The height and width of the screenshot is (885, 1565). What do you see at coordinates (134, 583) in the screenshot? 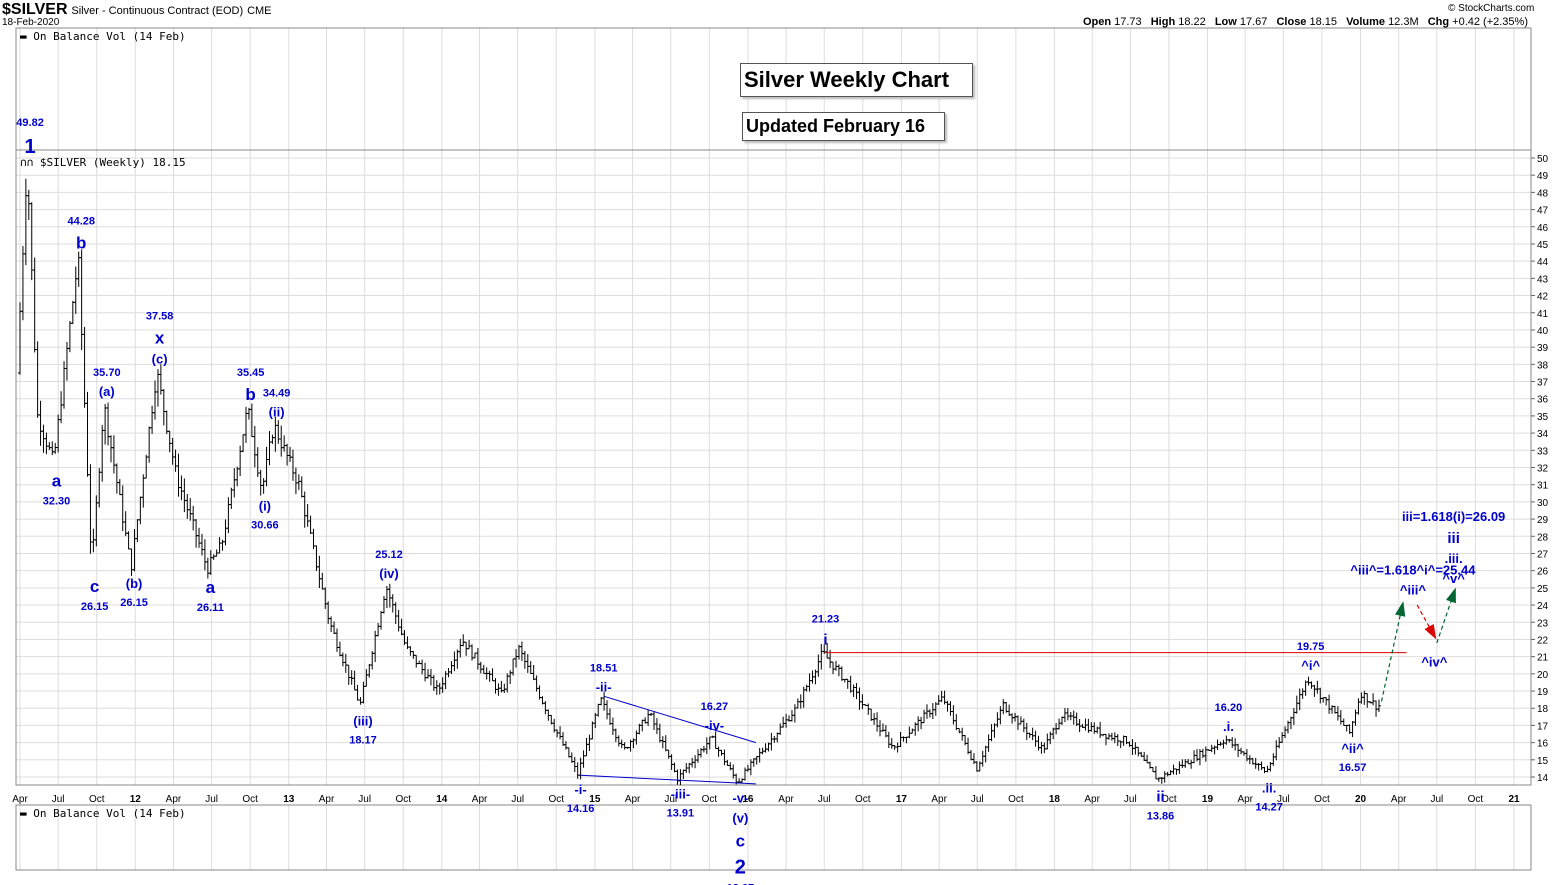
I see `wave-label: (b)` at bounding box center [134, 583].